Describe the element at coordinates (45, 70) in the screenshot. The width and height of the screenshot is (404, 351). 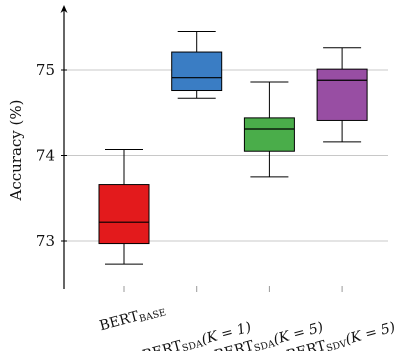
I see `y-tick-label-75: 75` at that location.